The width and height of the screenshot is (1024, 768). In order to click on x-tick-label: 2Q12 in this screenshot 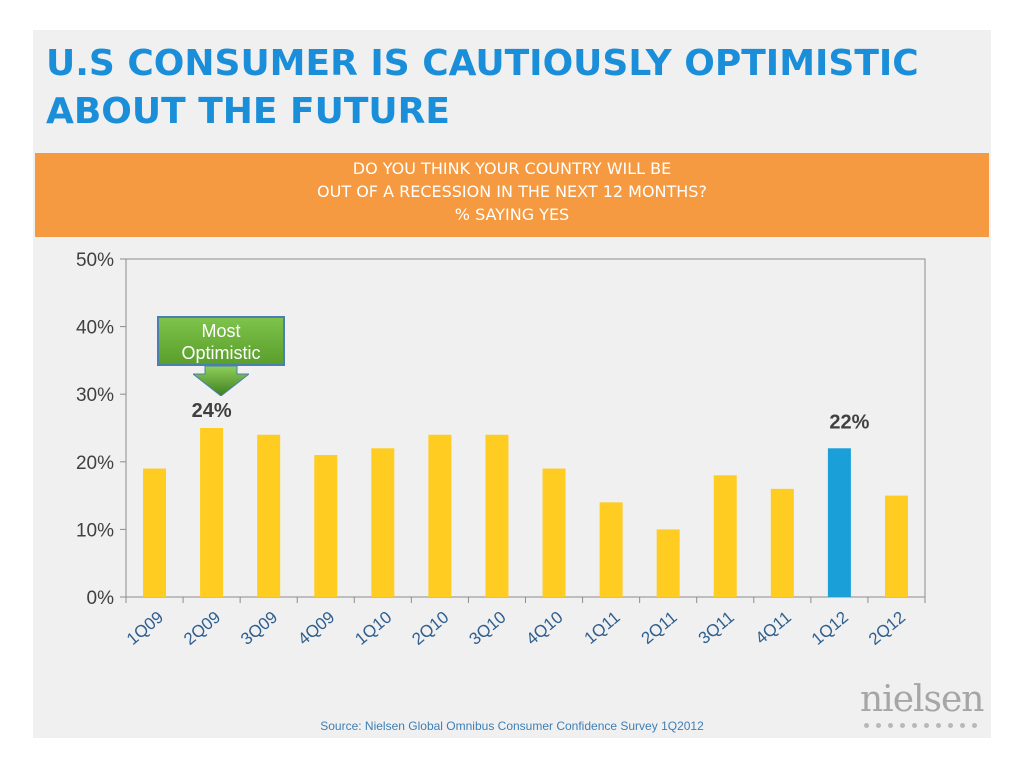, I will do `click(887, 628)`.